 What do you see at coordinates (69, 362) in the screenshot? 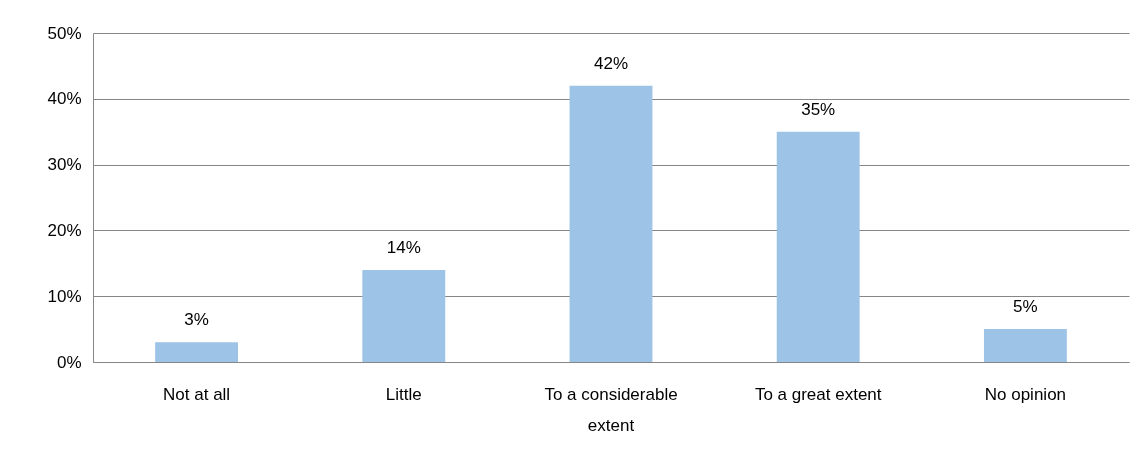
I see `y-tick-label: 0%` at bounding box center [69, 362].